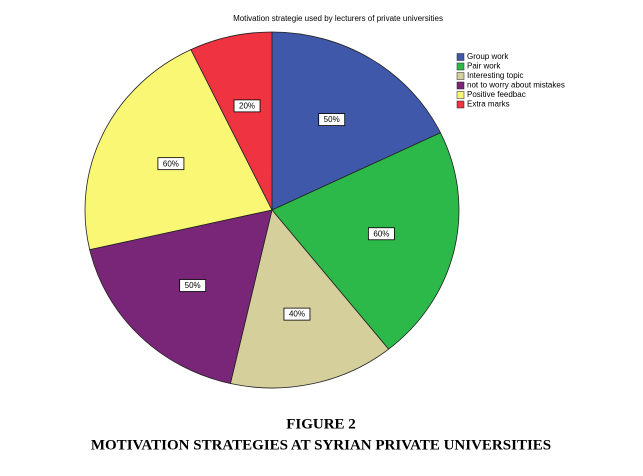  I want to click on legend-label: Pair work, so click(484, 66).